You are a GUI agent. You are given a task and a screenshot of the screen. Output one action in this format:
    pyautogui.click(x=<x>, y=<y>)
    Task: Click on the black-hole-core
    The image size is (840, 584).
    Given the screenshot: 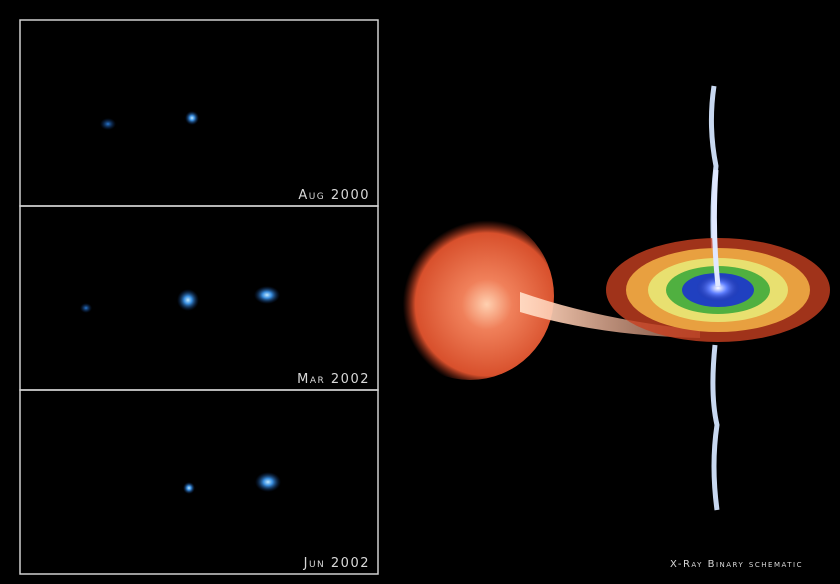 What is the action you would take?
    pyautogui.click(x=718, y=288)
    